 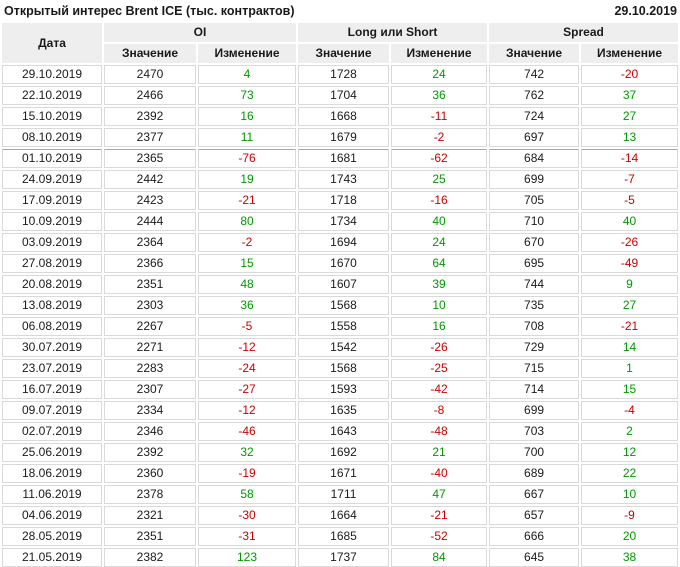 I want to click on cell-long-short-change: -40, so click(x=439, y=473).